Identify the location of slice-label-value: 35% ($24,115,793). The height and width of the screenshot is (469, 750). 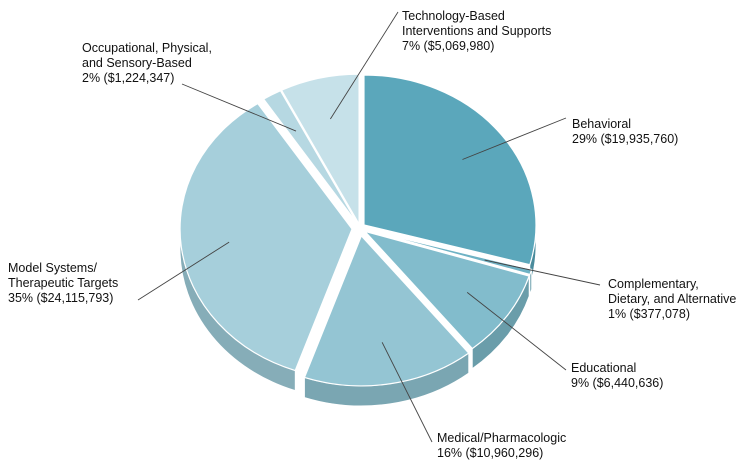
(60, 298).